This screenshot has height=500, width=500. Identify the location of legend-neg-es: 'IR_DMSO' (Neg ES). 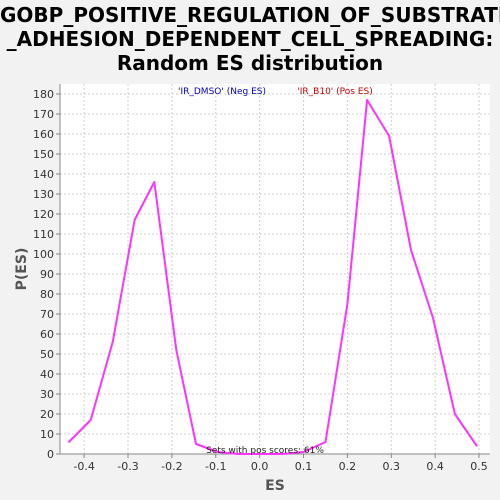
(222, 92).